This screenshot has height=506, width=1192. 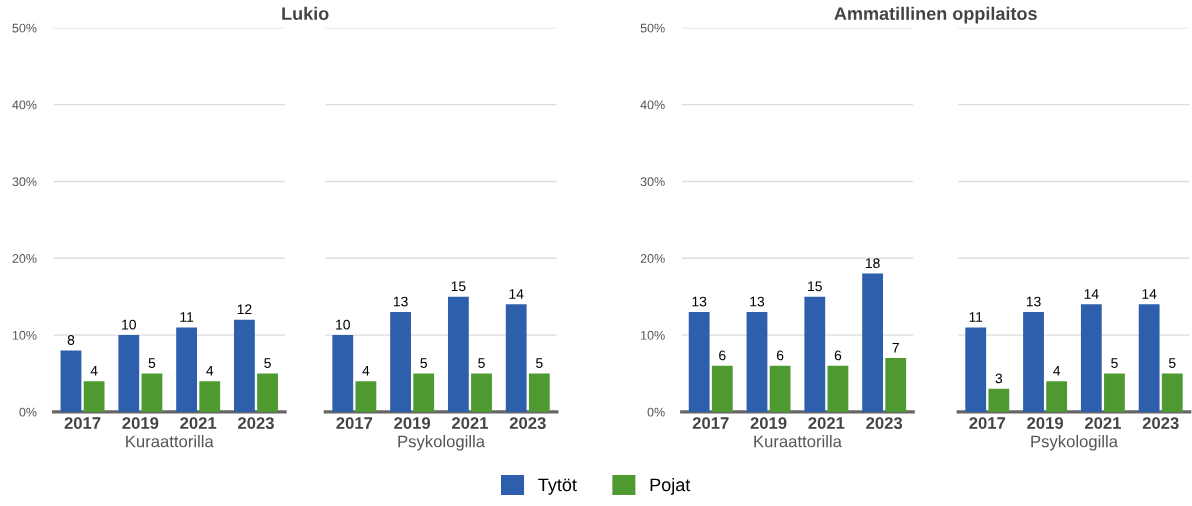 What do you see at coordinates (895, 347) in the screenshot?
I see `data-label: 7` at bounding box center [895, 347].